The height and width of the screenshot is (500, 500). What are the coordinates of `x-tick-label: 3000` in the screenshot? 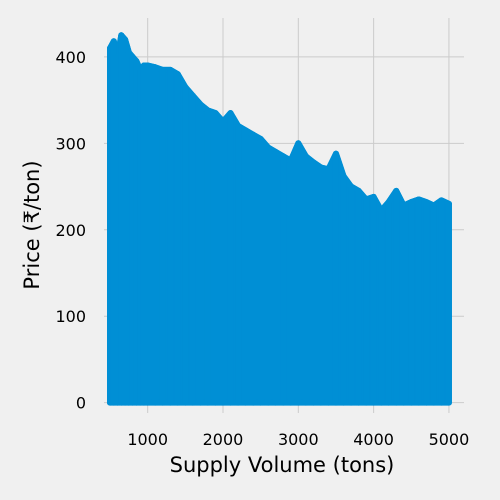 It's located at (298, 439).